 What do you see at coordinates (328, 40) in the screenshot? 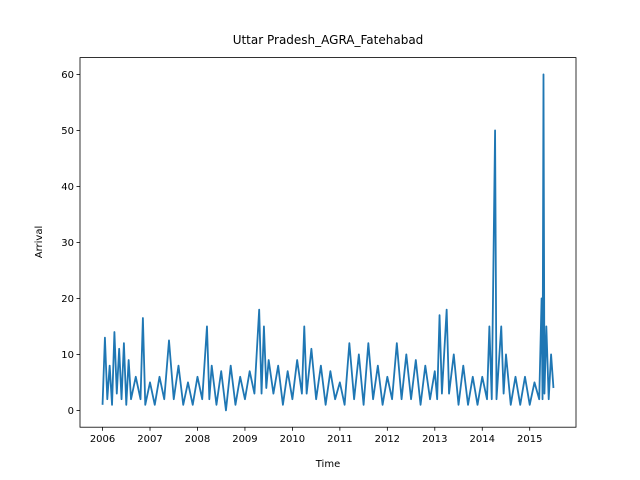
I see `chart-title: Uttar Pradesh_AGRA_Fatehabad` at bounding box center [328, 40].